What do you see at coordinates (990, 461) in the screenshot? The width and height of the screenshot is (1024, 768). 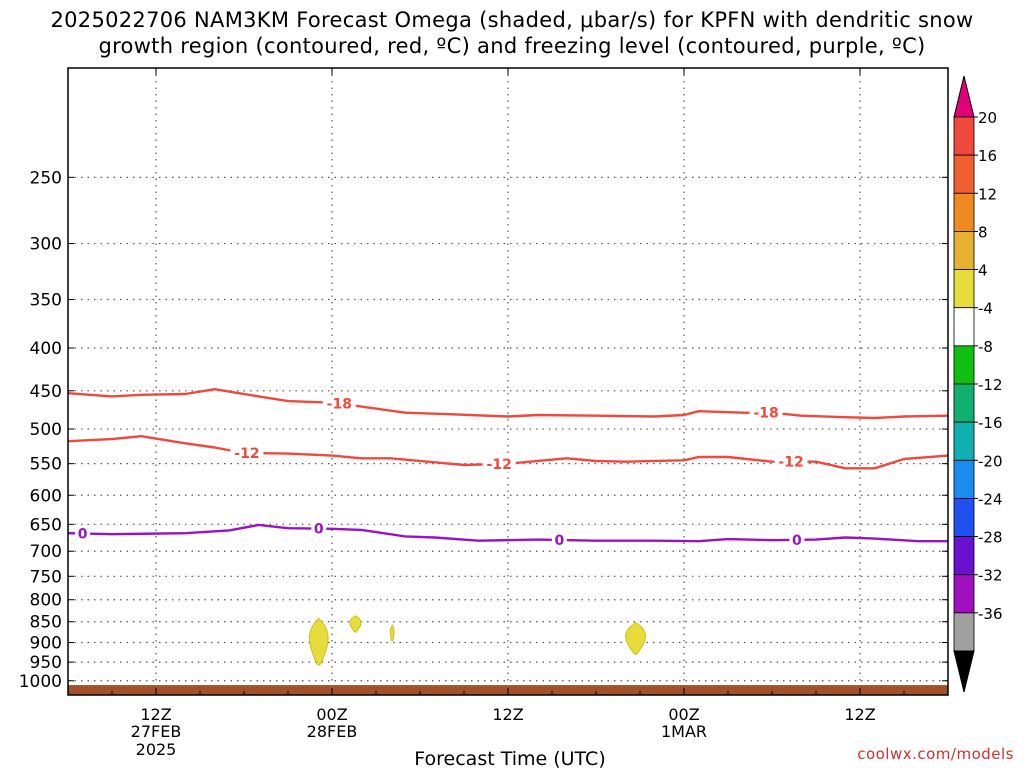 I see `colorbar-label: -20` at bounding box center [990, 461].